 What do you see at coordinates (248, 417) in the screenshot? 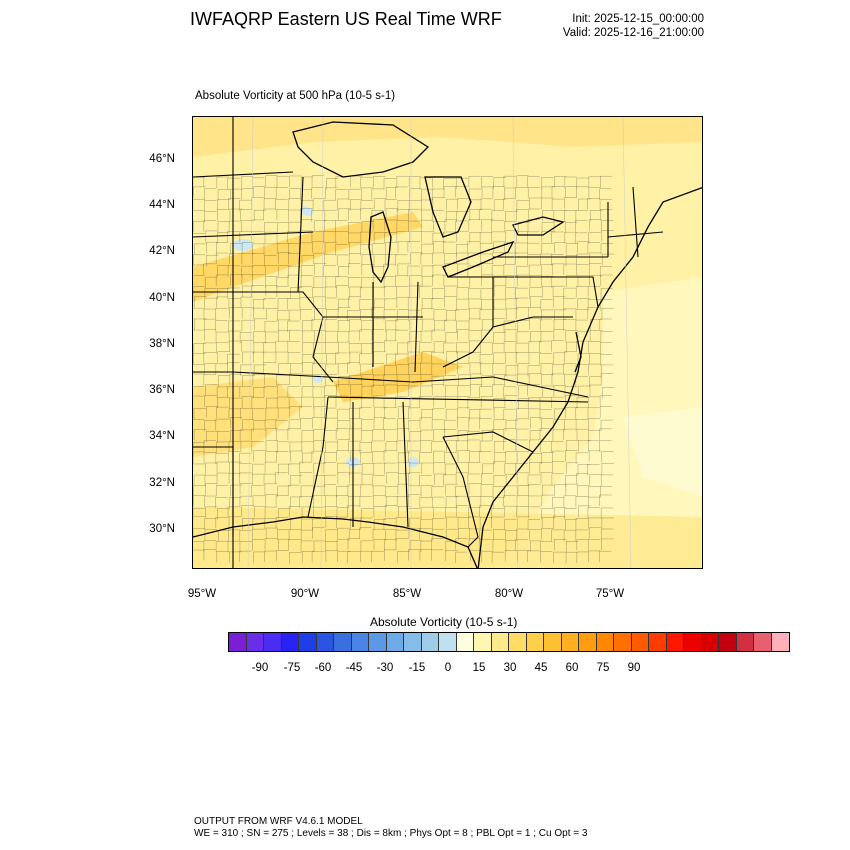
I see `southwest-band` at bounding box center [248, 417].